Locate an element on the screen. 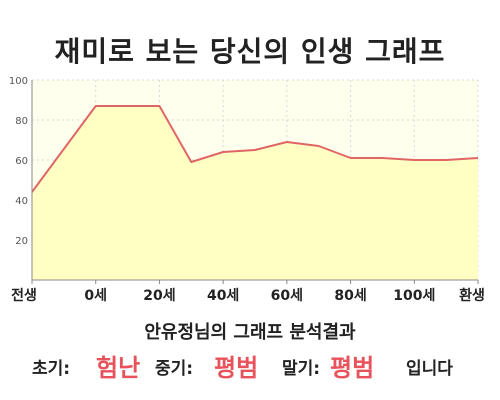 The image size is (500, 400). early-value: 험난 is located at coordinates (118, 368).